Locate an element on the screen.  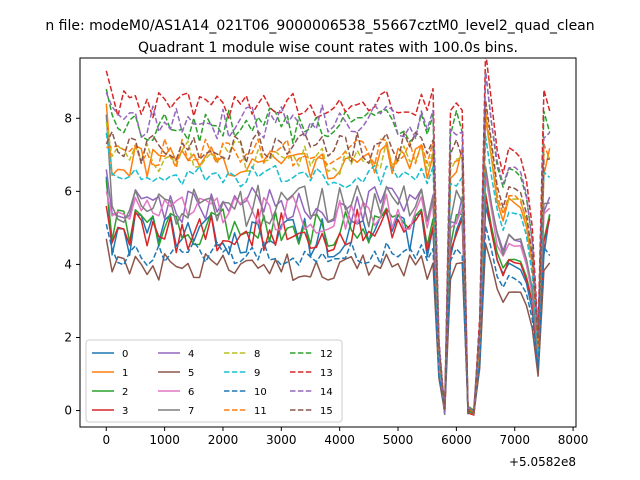
legend-label: 6 is located at coordinates (191, 392).